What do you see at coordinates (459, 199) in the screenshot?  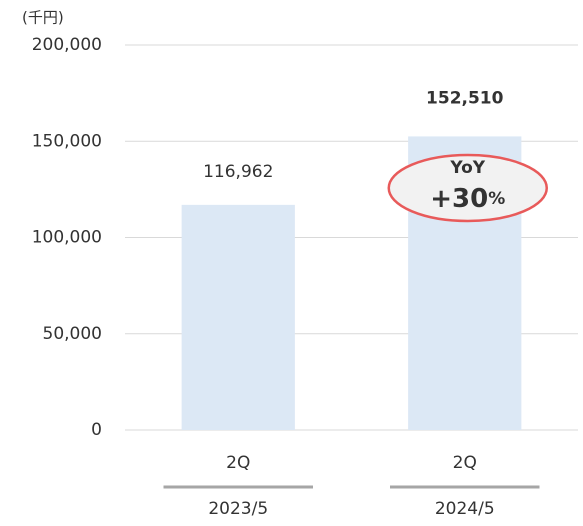 I see `annotation-number: +30` at bounding box center [459, 199].